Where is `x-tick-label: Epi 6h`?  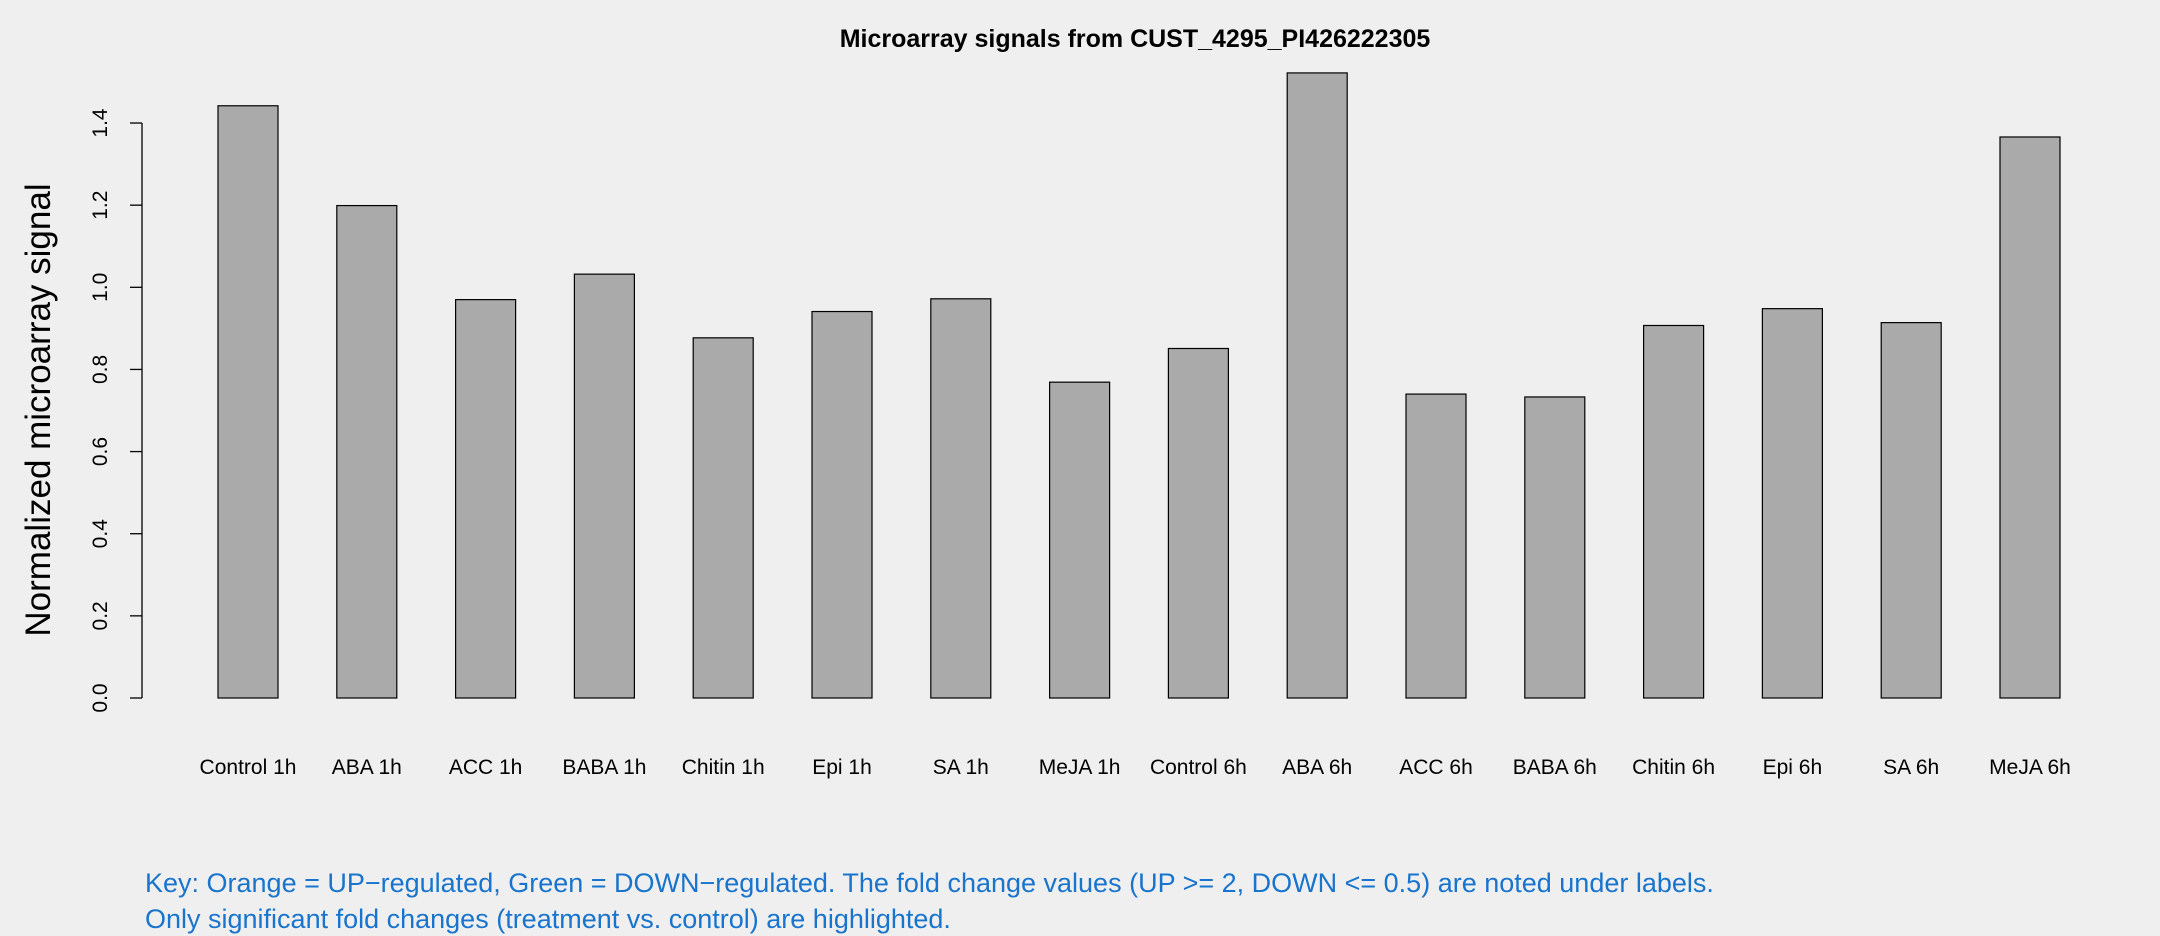 x-tick-label: Epi 6h is located at coordinates (1793, 767).